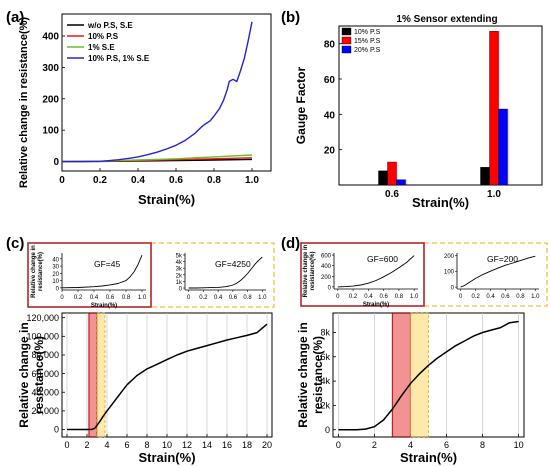  I want to click on c-y-tick-label: 20,000, so click(45, 411).